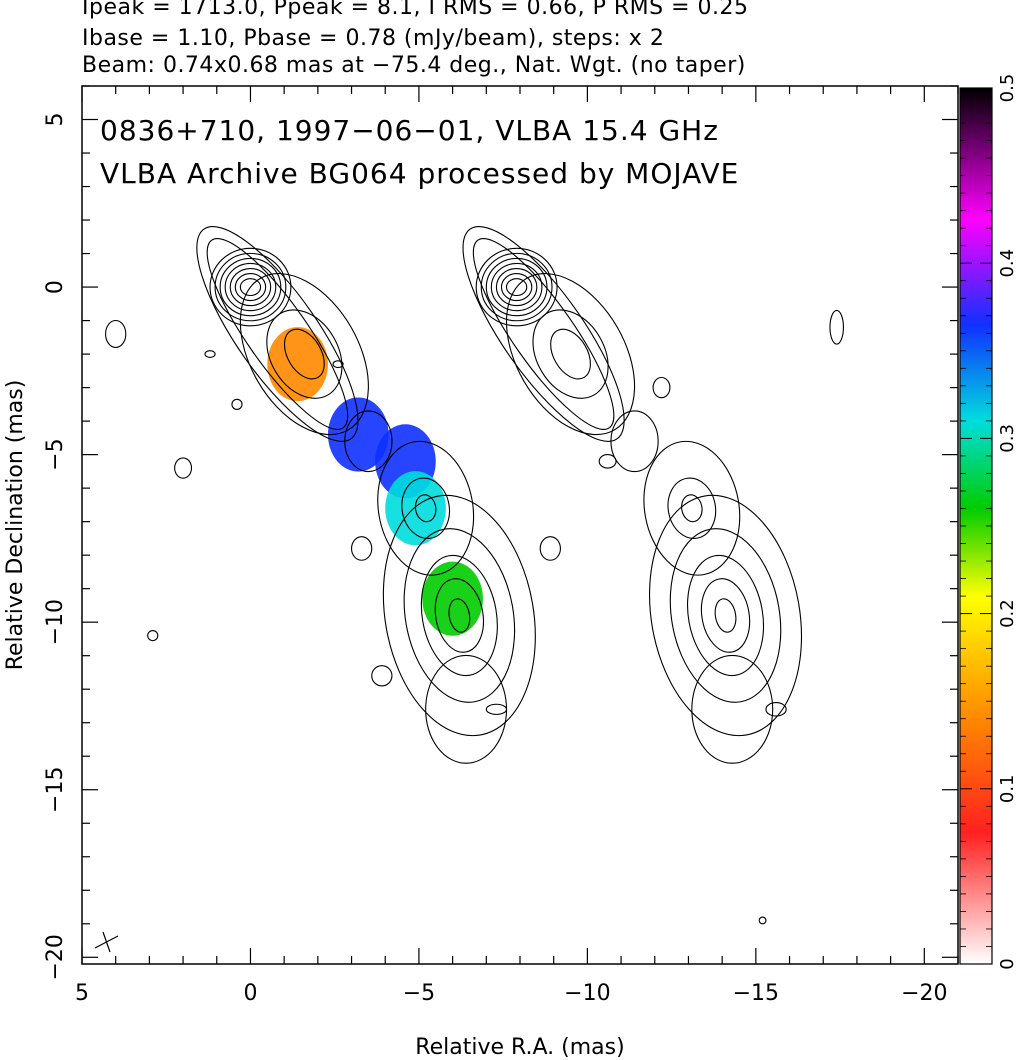 The image size is (1021, 1060). I want to click on y-tick-label: −10, so click(55, 622).